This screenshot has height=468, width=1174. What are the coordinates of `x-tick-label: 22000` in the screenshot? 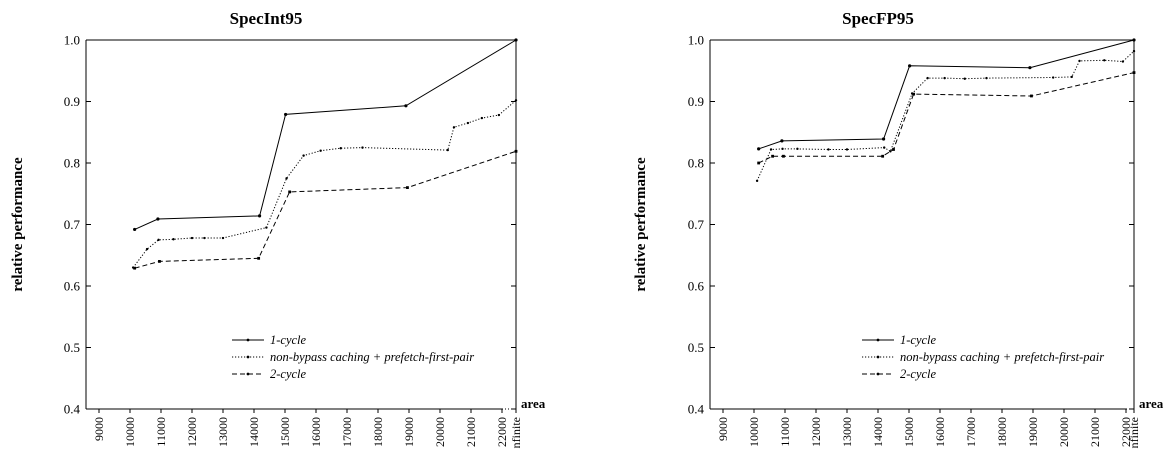 It's located at (1126, 432).